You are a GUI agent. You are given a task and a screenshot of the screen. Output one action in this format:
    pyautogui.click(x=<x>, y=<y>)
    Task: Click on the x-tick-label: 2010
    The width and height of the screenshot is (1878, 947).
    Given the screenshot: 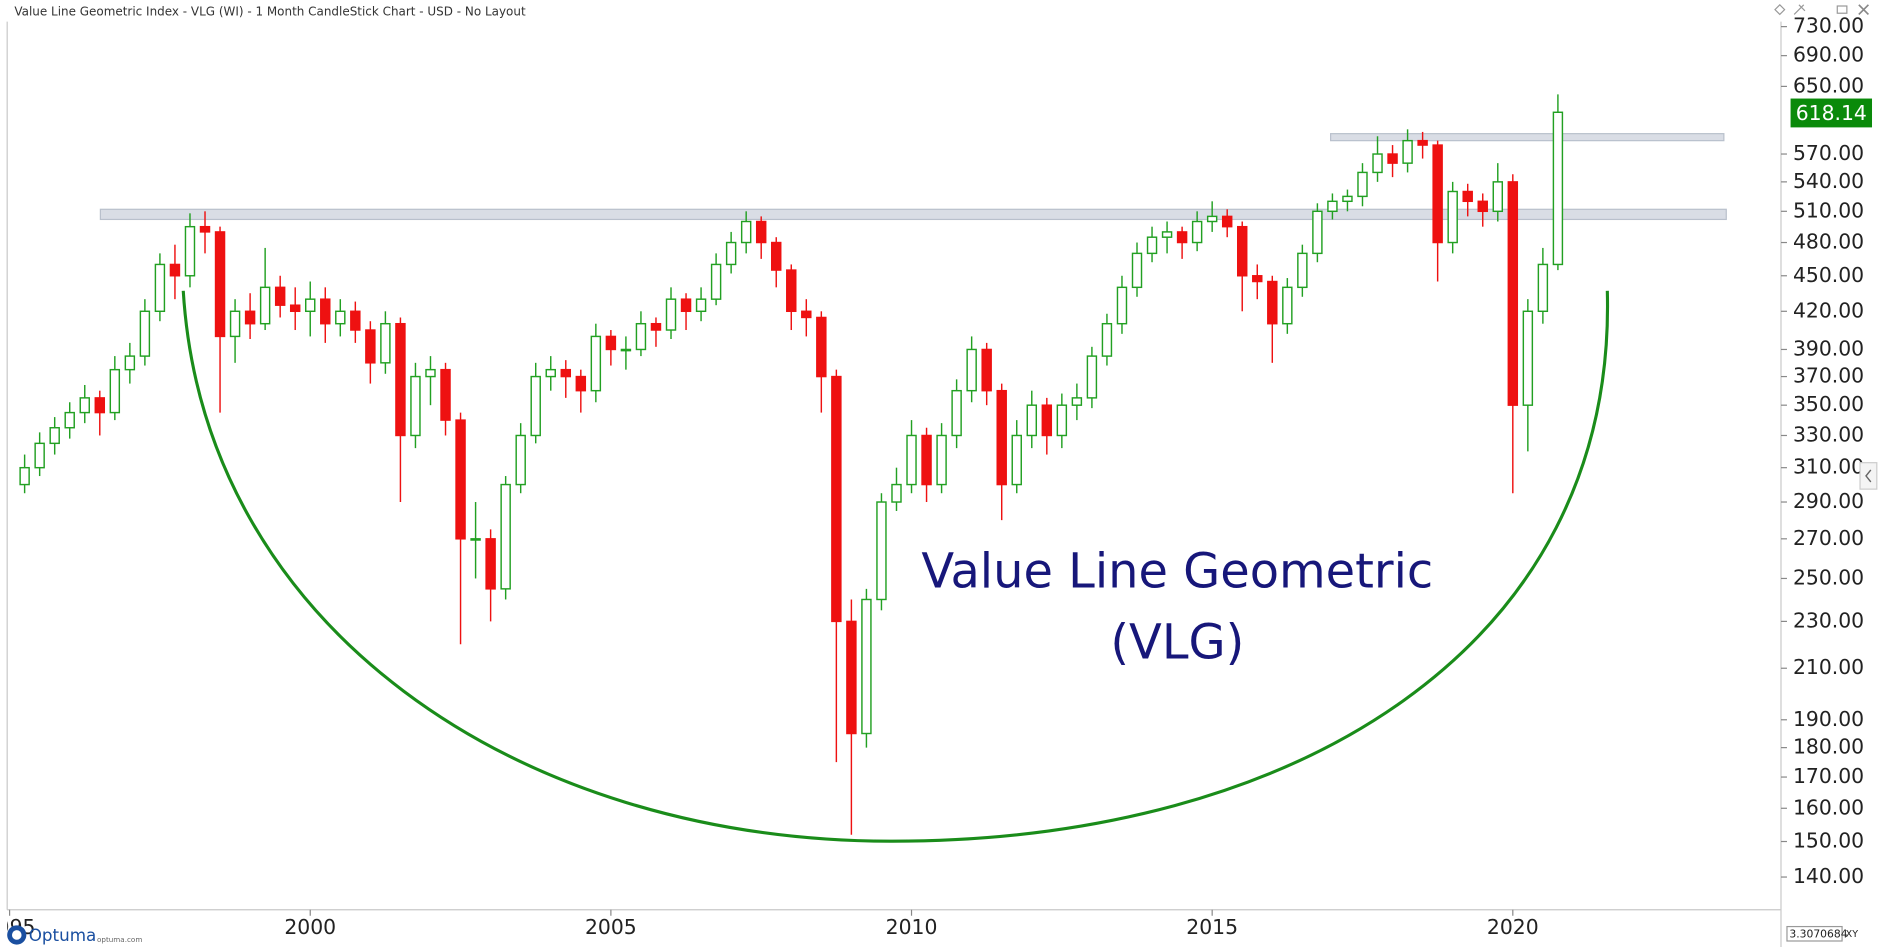 What is the action you would take?
    pyautogui.click(x=912, y=927)
    